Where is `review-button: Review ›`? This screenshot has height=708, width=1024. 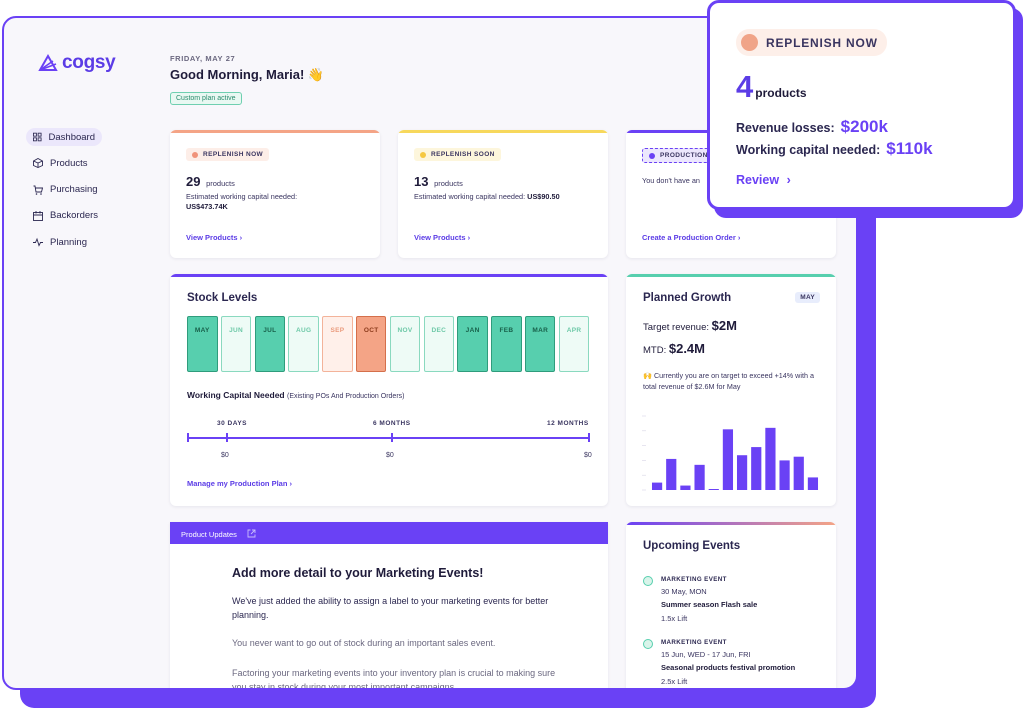
review-button: Review › is located at coordinates (763, 180).